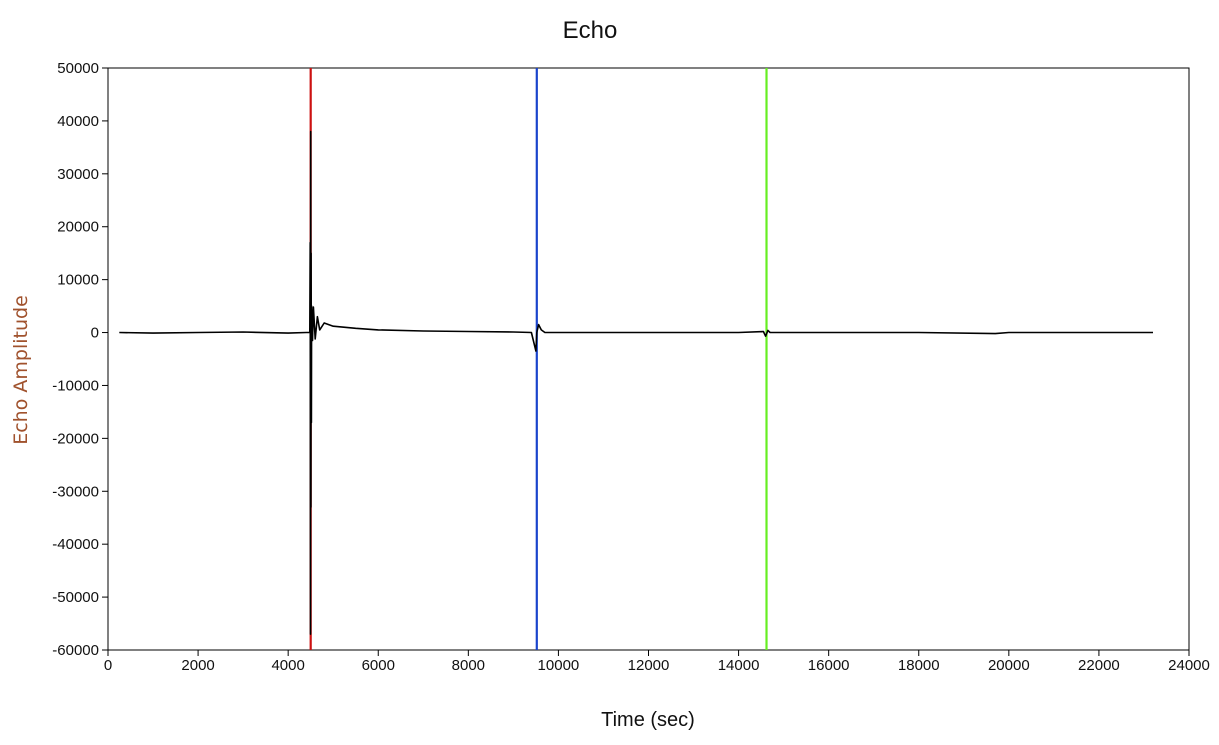  What do you see at coordinates (1189, 665) in the screenshot?
I see `x-tick-label: 24000` at bounding box center [1189, 665].